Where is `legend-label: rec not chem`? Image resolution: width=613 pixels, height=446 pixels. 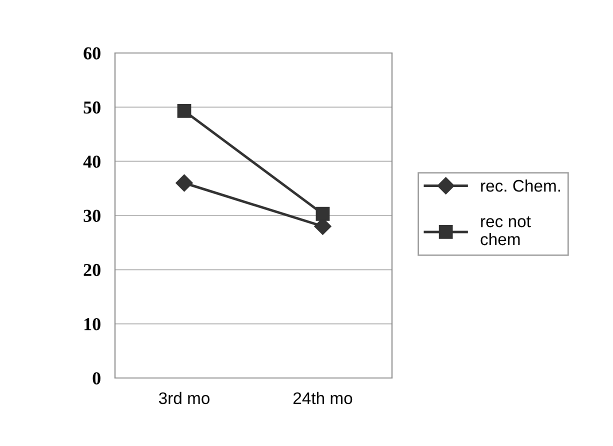 legend-label: rec not chem is located at coordinates (505, 231).